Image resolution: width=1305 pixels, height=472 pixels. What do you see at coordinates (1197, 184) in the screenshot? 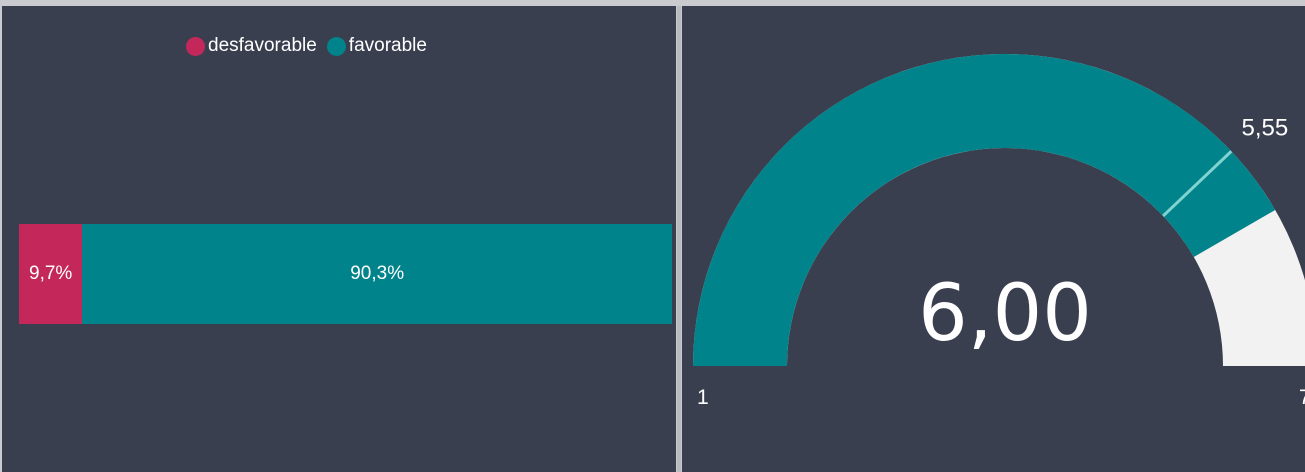
I see `gauge-target-marker` at bounding box center [1197, 184].